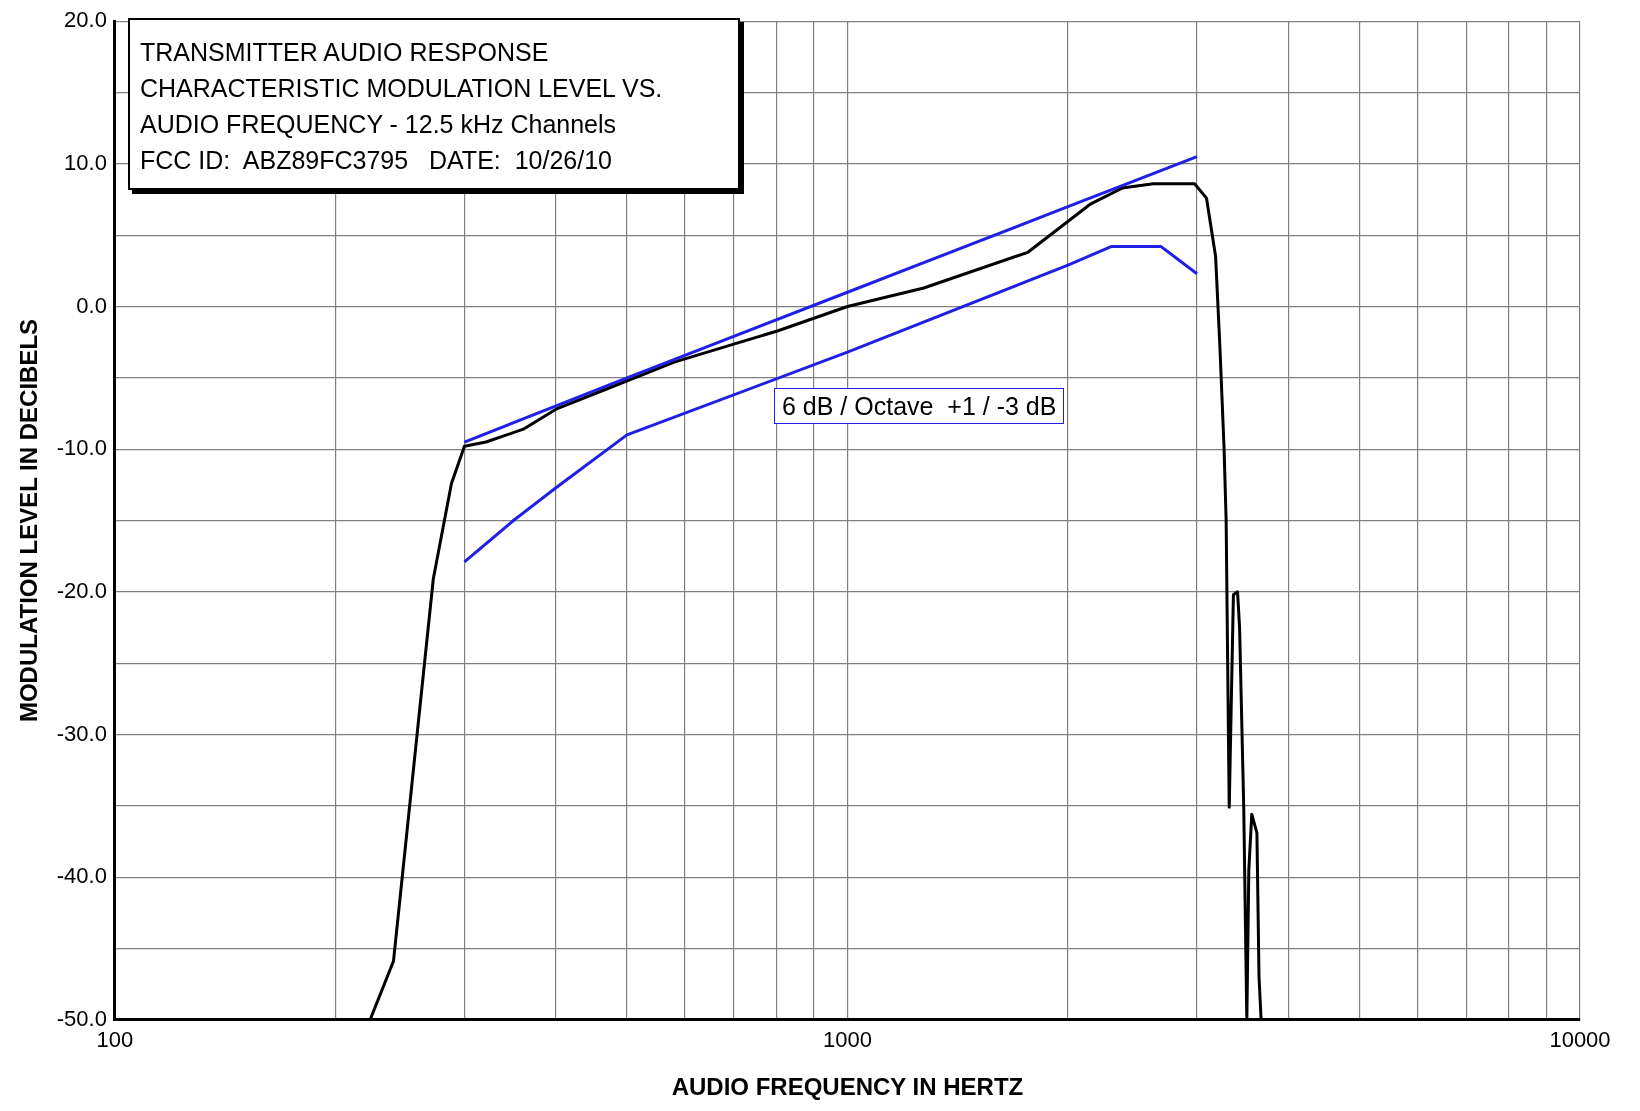 Image resolution: width=1640 pixels, height=1111 pixels. I want to click on y-tick-label: 20.0, so click(85, 20).